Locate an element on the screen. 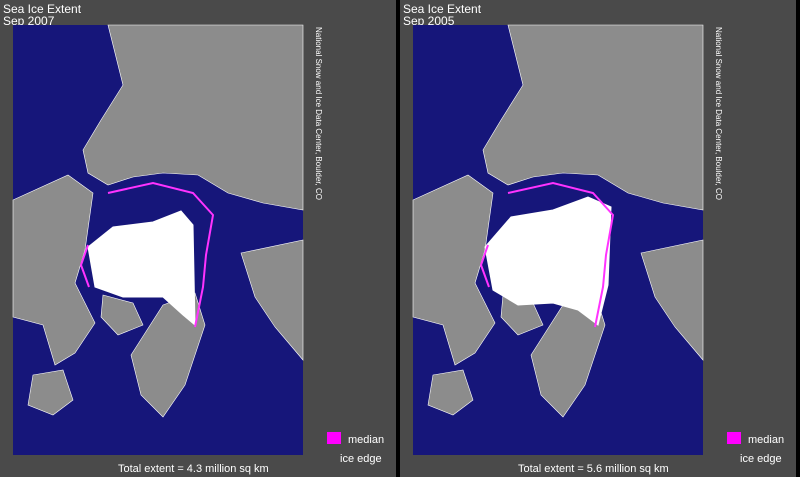 The width and height of the screenshot is (800, 477). sea-ice is located at coordinates (548, 261).